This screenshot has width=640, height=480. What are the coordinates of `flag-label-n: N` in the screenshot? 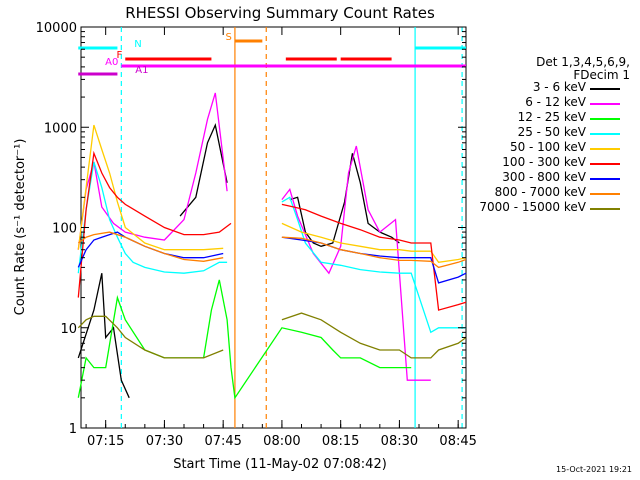 It's located at (137, 44).